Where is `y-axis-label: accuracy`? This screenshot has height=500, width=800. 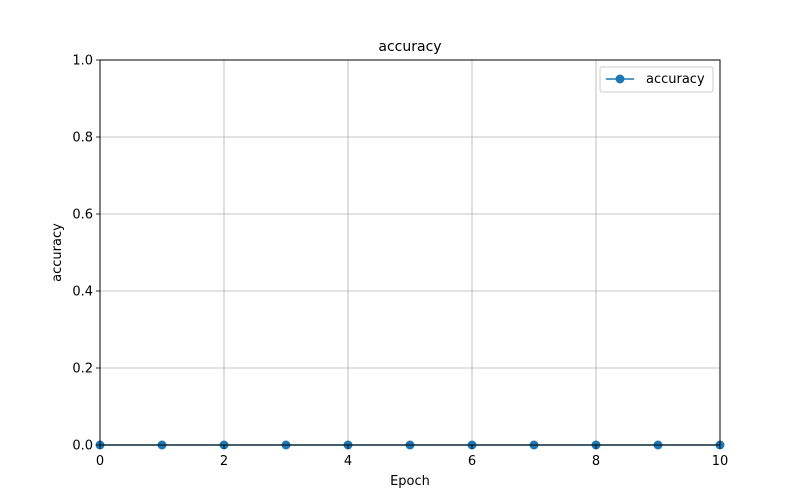
y-axis-label: accuracy is located at coordinates (57, 252).